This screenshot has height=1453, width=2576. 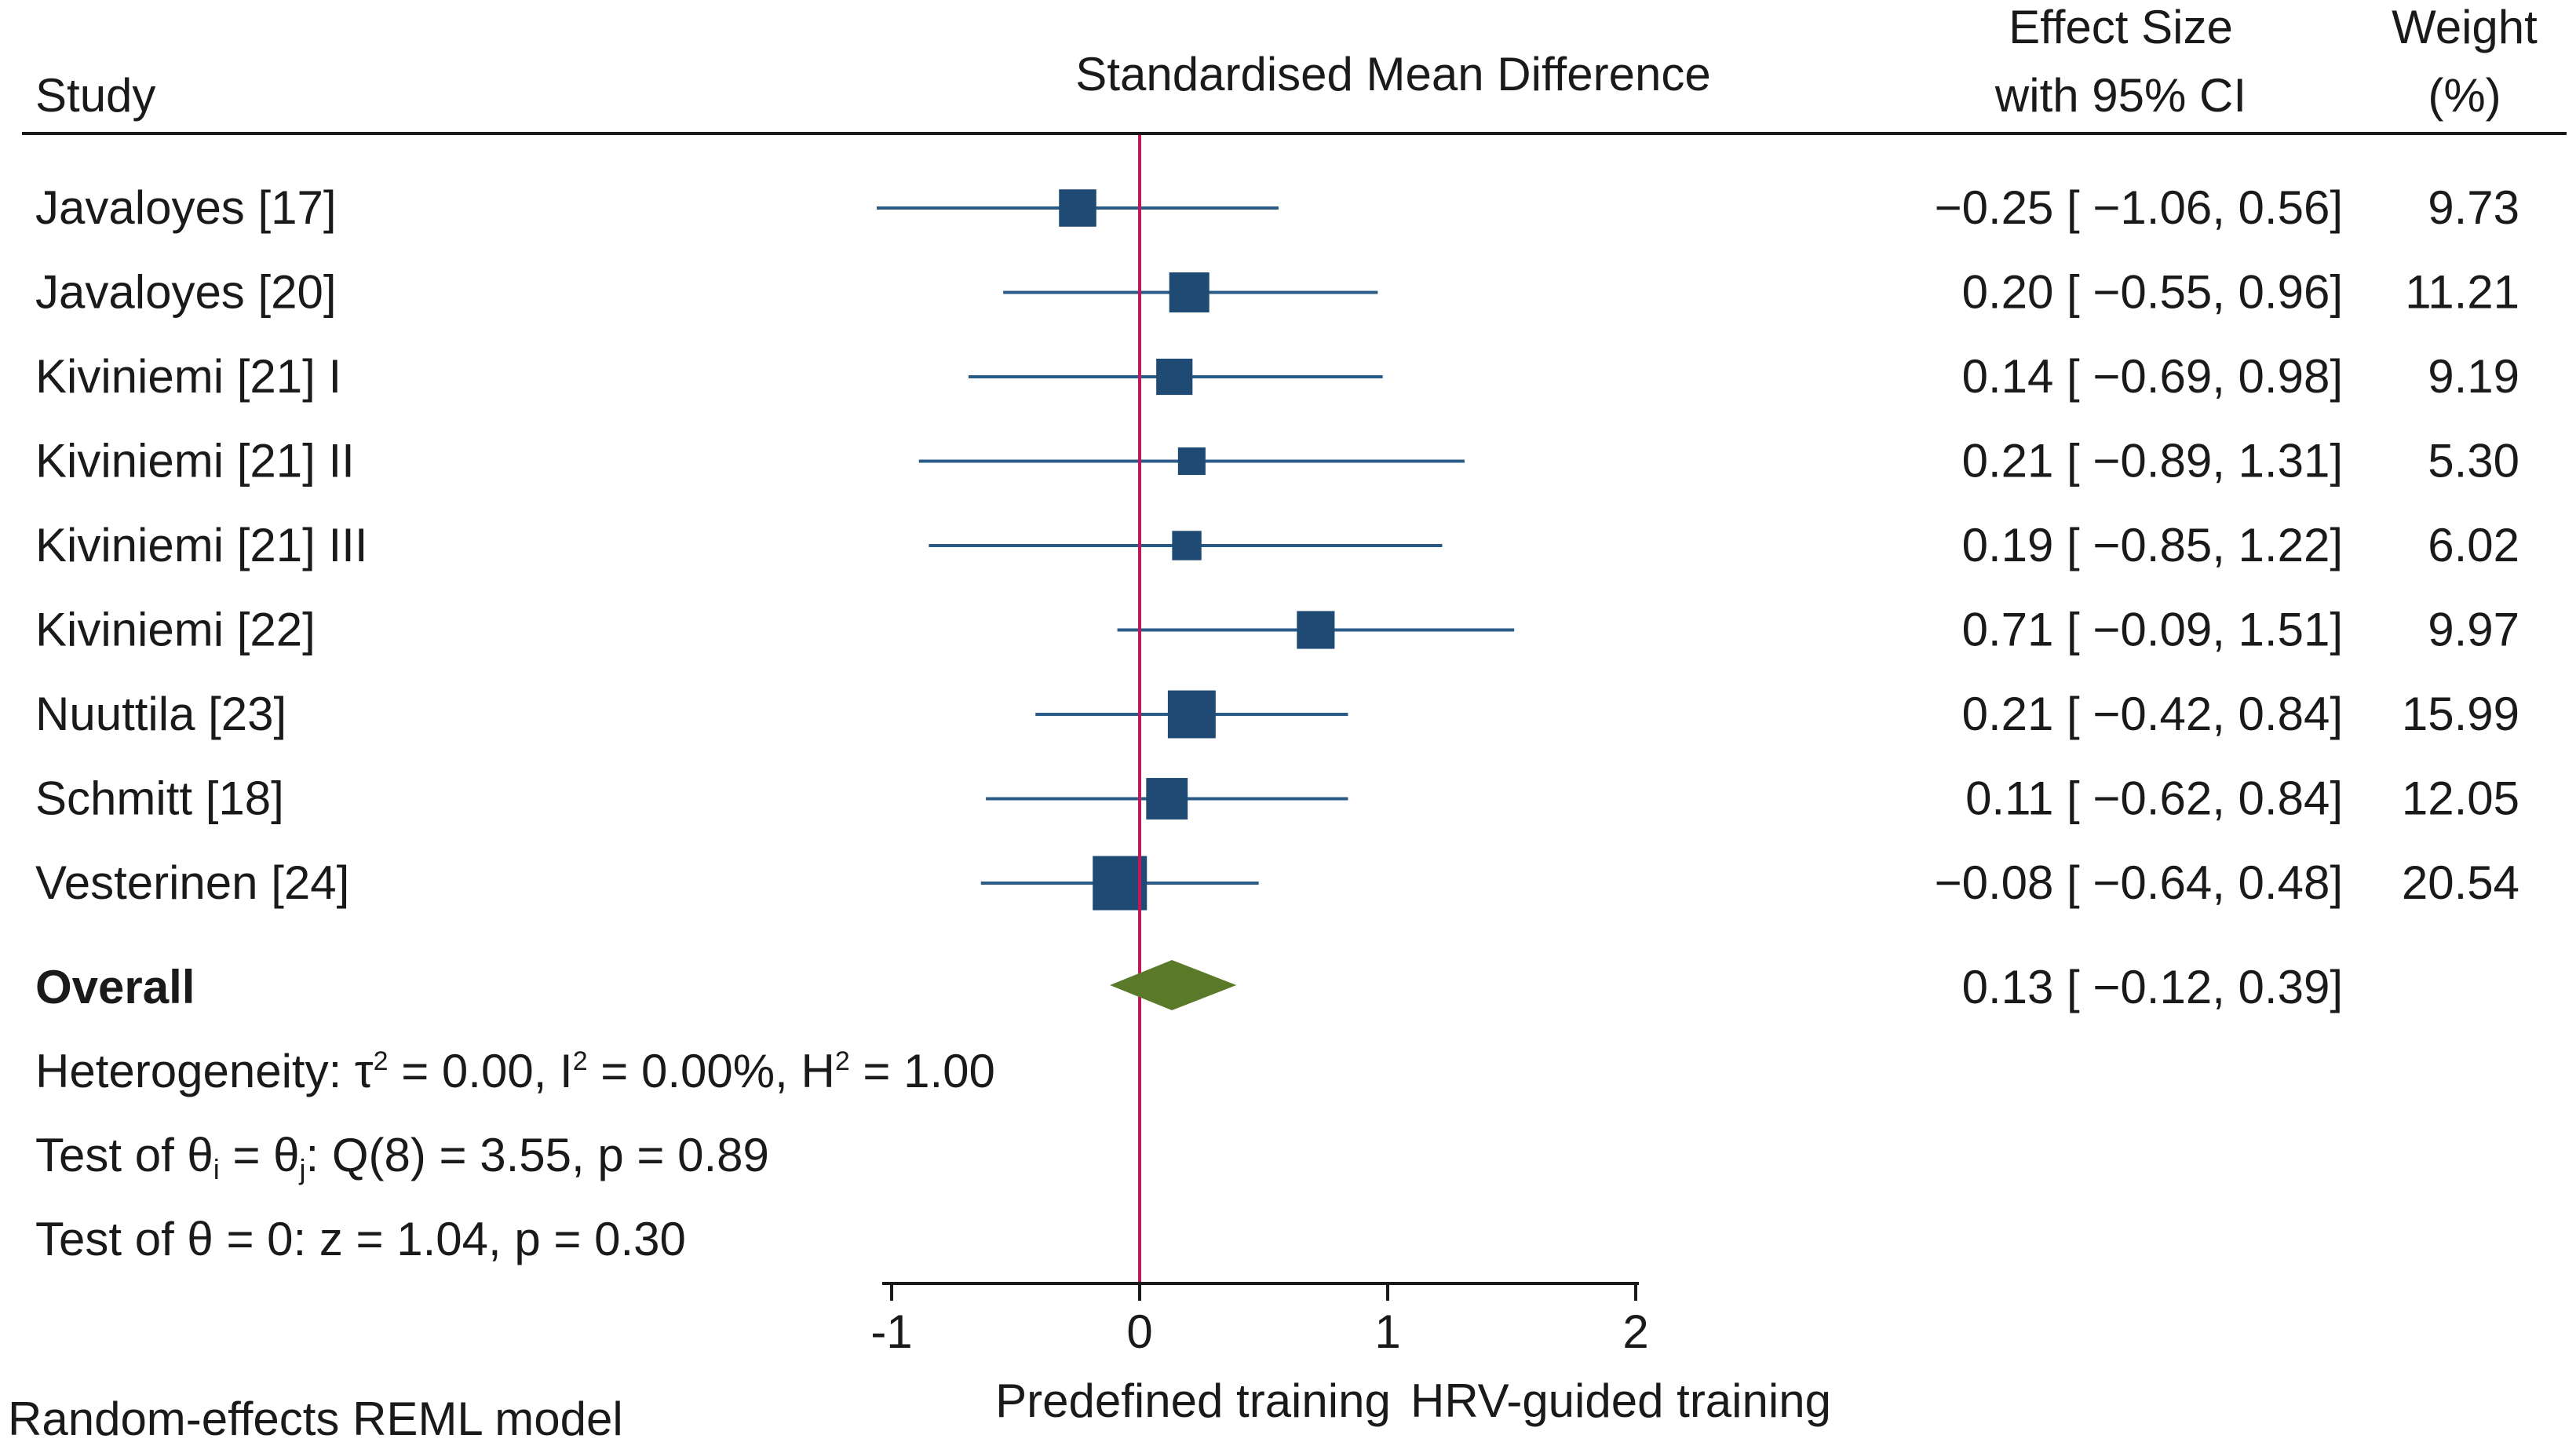 I want to click on x-axis: -1 0 1 2, so click(x=1259, y=1320).